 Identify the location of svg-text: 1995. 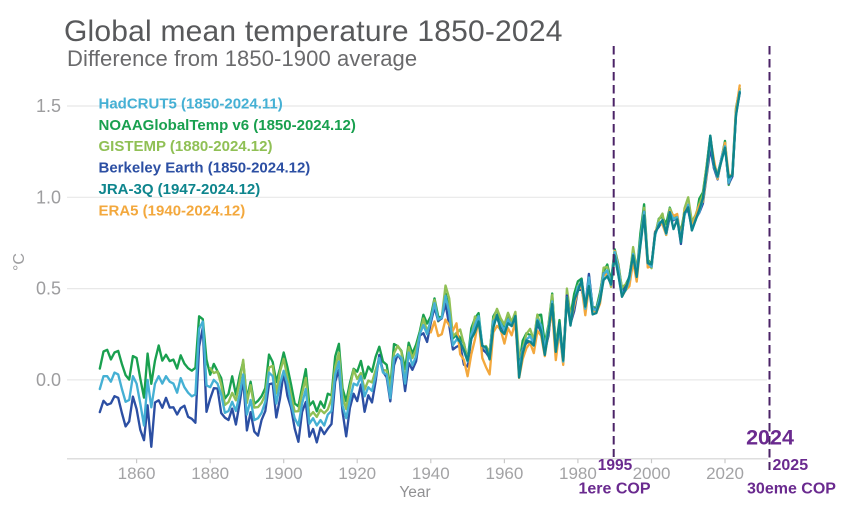
(615, 465).